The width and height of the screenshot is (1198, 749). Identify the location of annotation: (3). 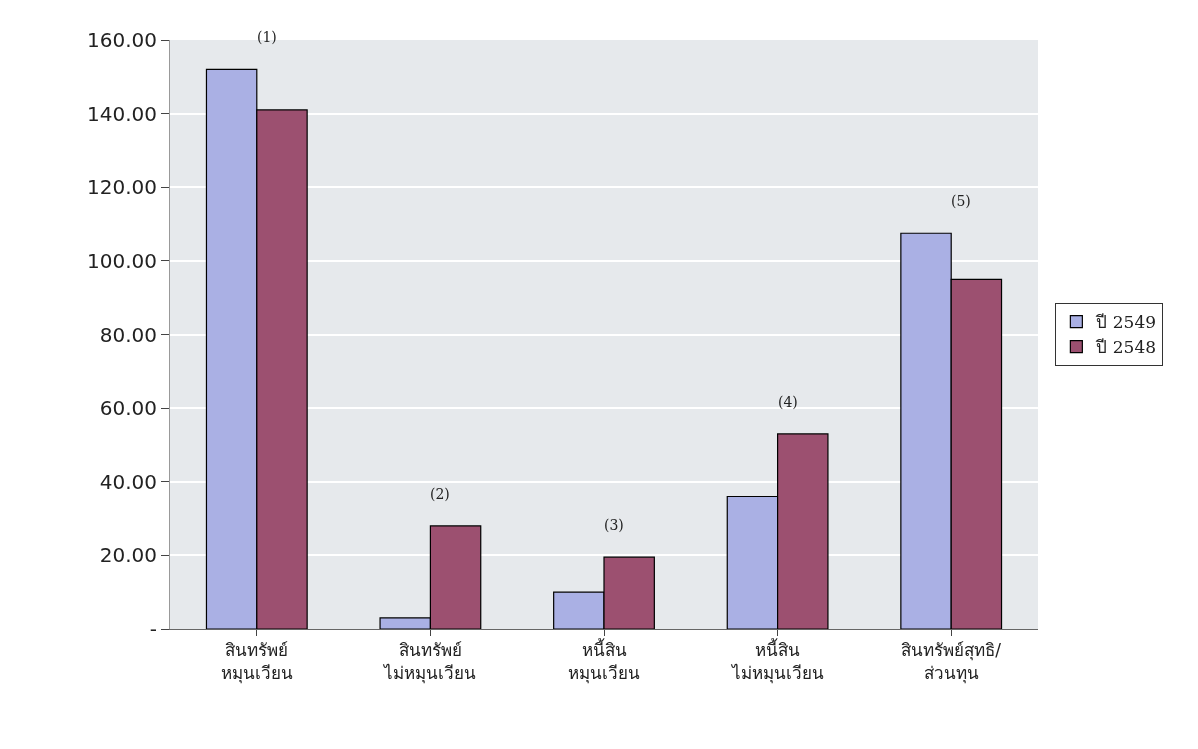
(614, 525).